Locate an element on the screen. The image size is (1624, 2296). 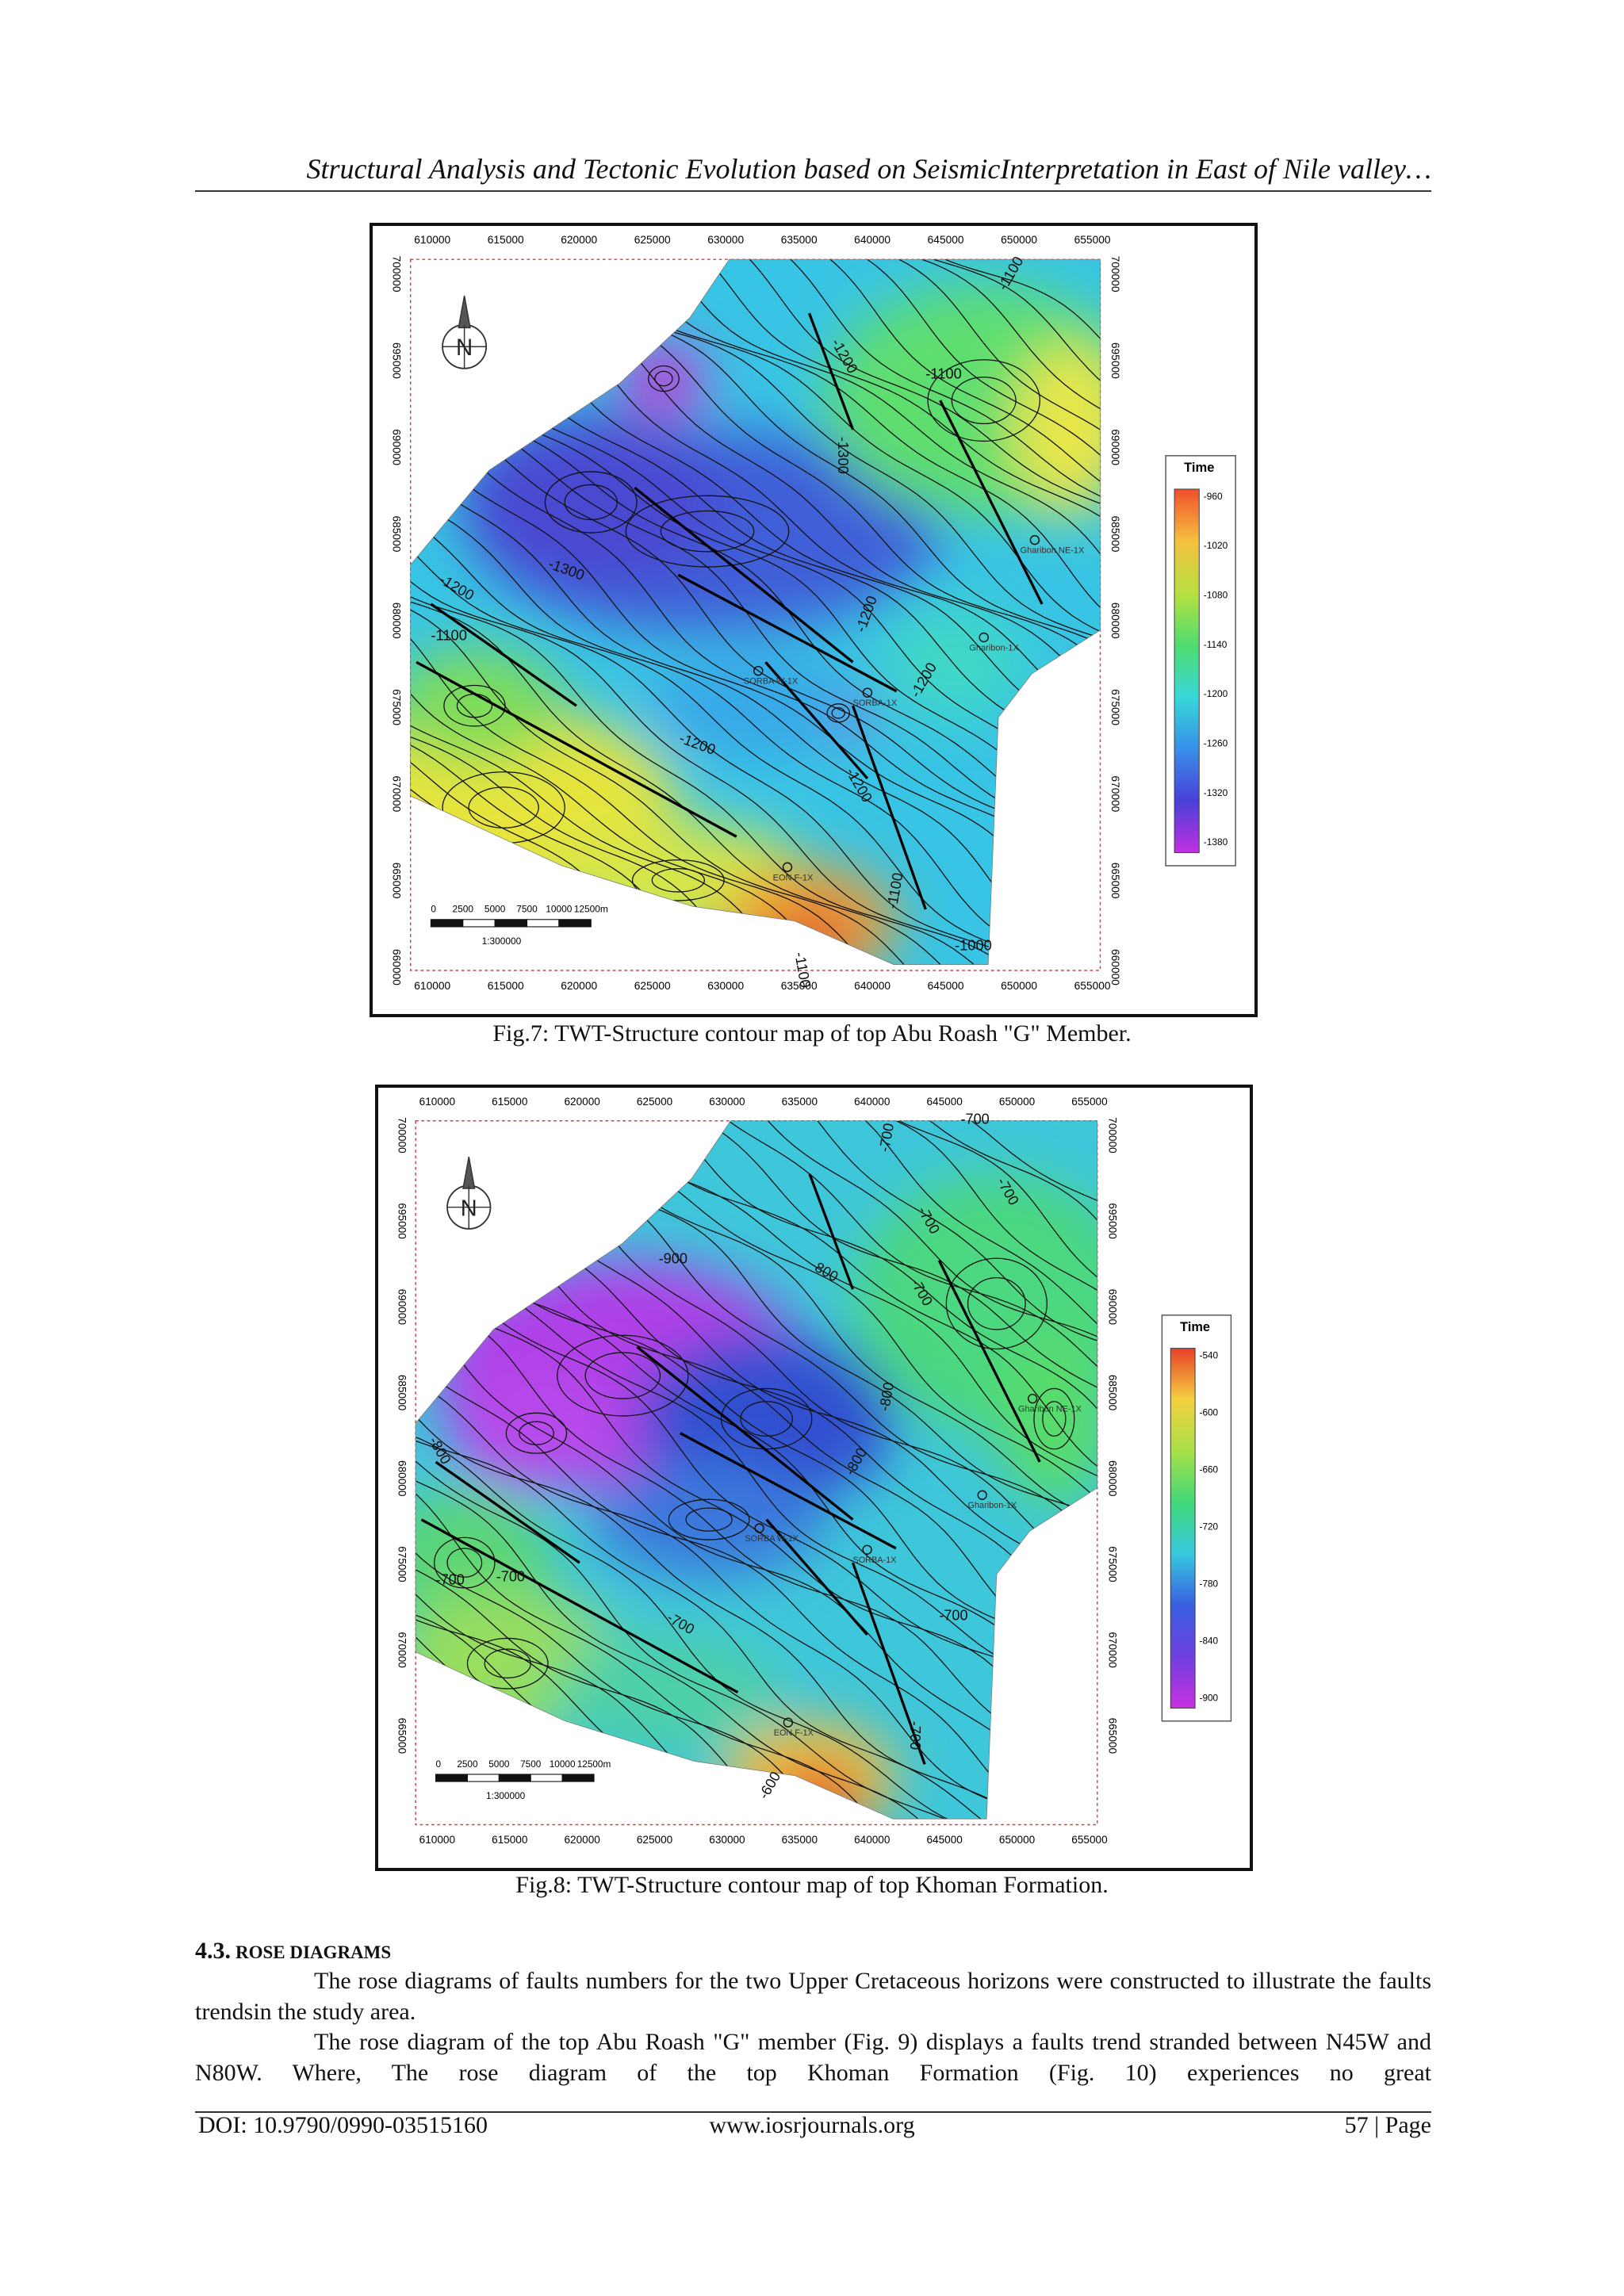
scale-label: 2500 is located at coordinates (463, 909).